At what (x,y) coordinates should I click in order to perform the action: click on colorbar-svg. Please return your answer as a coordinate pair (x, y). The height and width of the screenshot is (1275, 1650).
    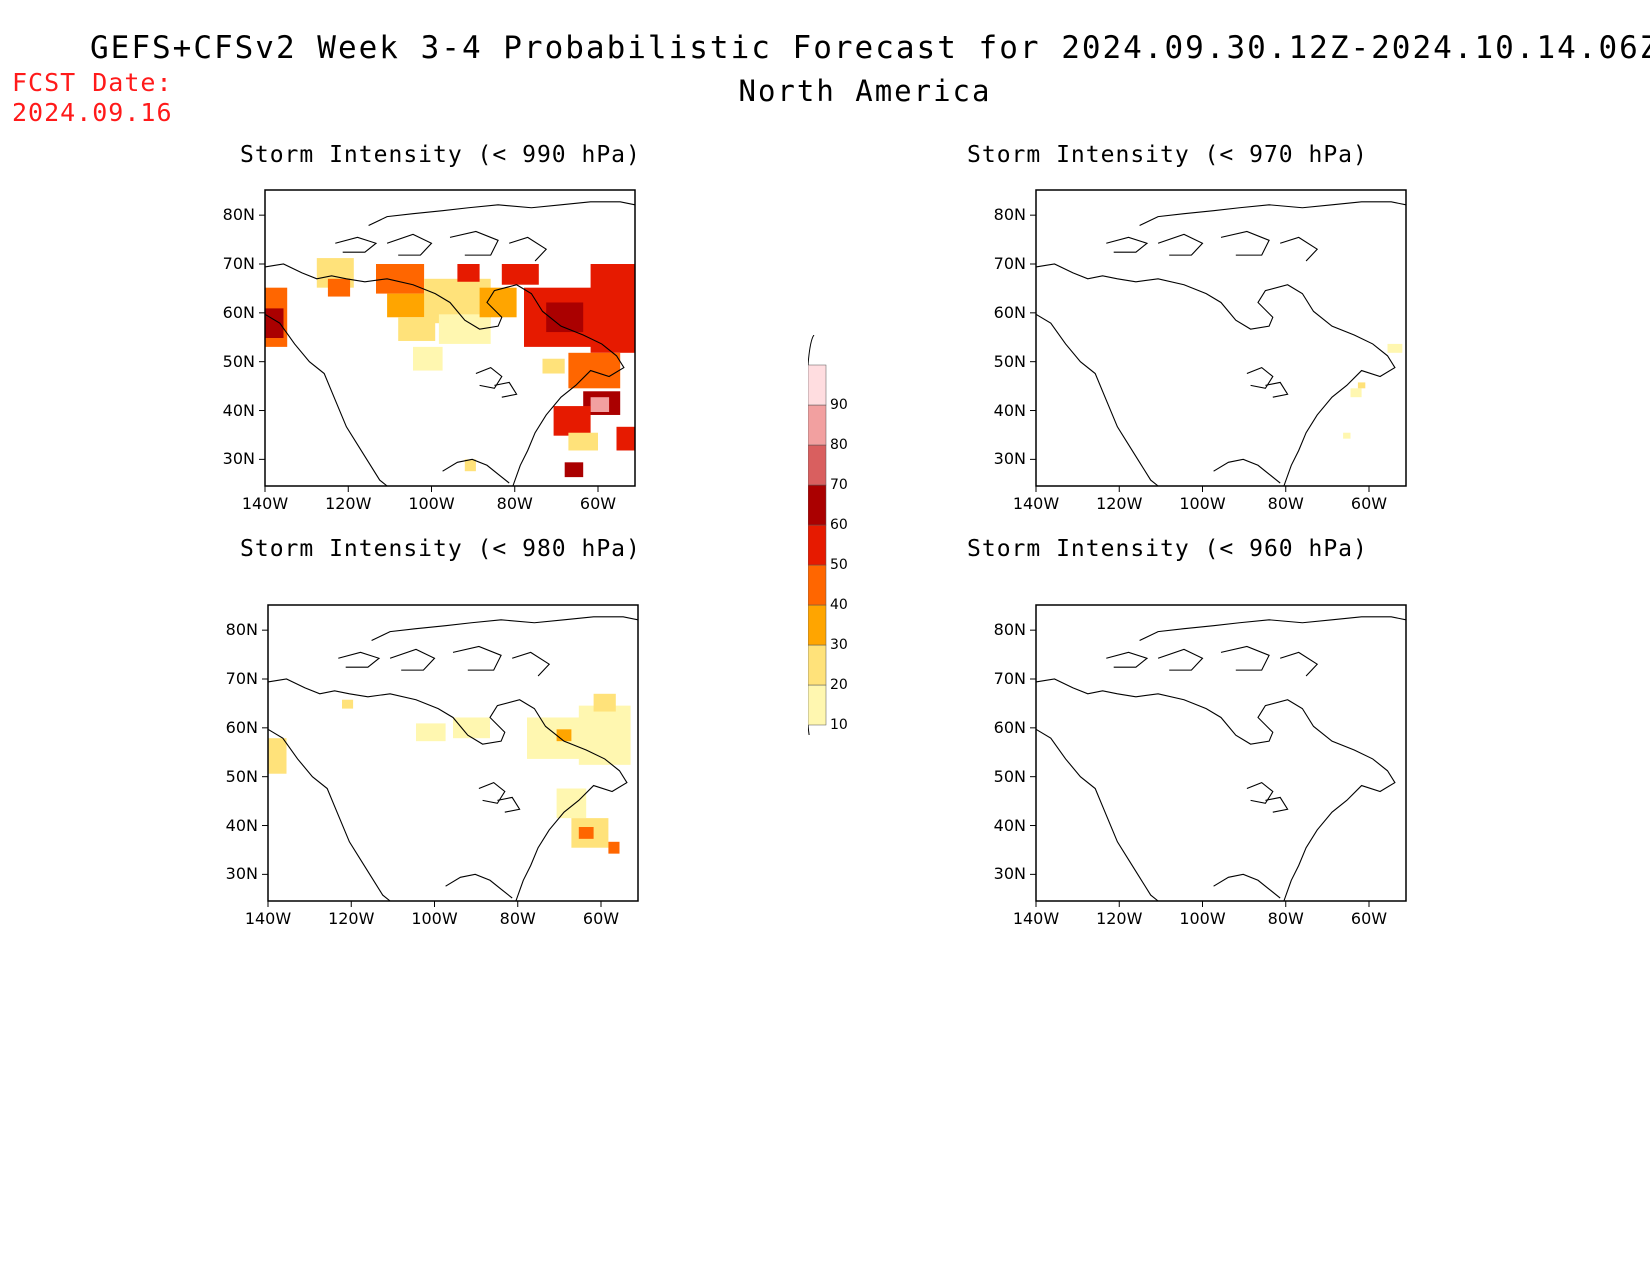
    Looking at the image, I should click on (817, 544).